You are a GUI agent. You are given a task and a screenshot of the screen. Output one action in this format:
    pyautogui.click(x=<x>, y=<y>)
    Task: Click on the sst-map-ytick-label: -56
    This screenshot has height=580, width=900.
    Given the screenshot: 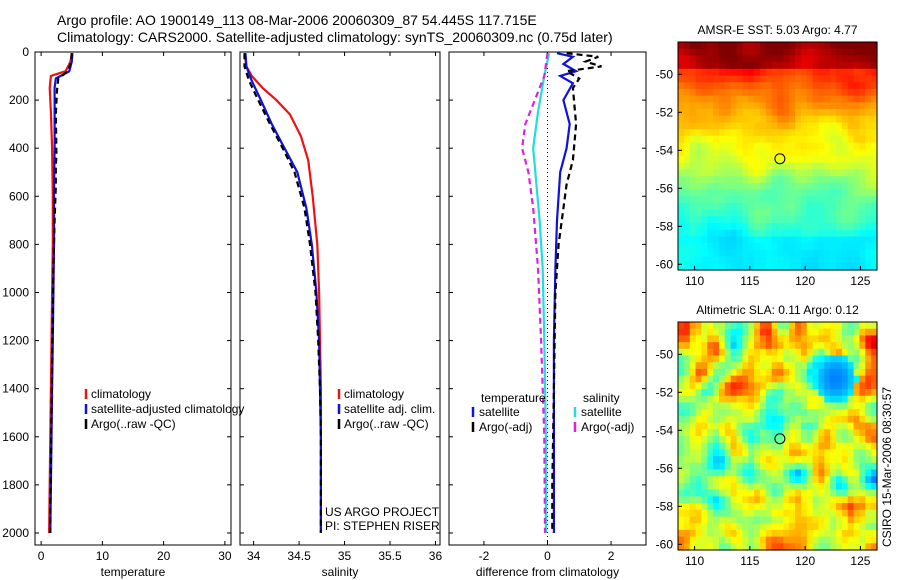 What is the action you would take?
    pyautogui.click(x=665, y=188)
    